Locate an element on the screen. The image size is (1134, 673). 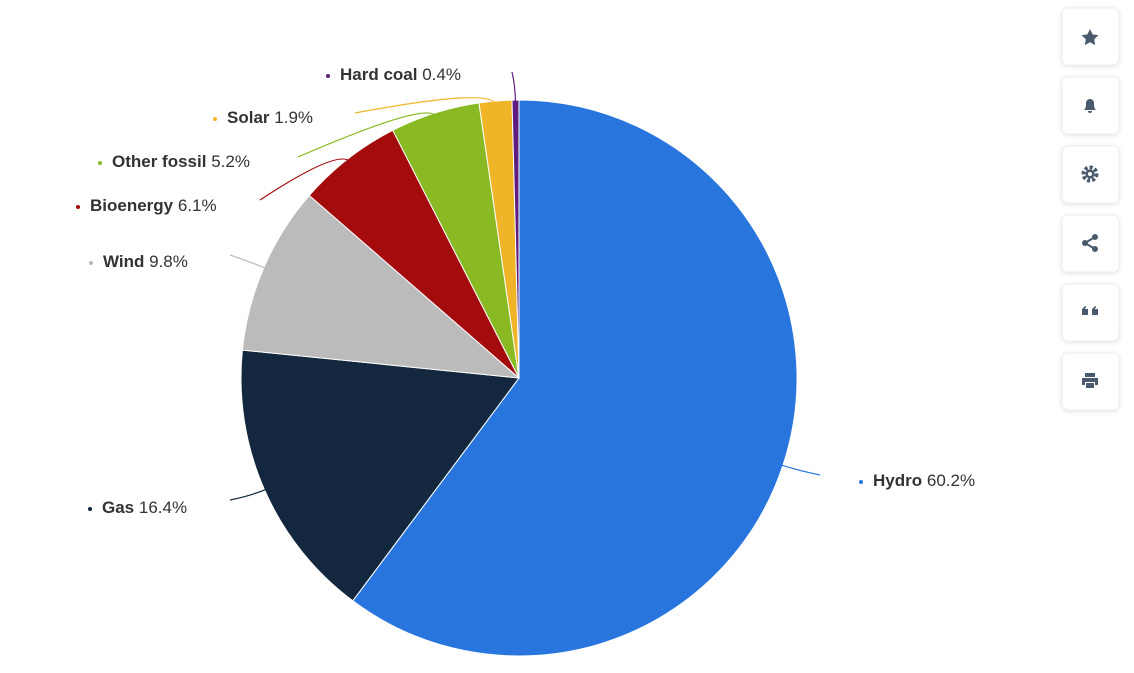
data-label: Bioenergy 6.1% is located at coordinates (153, 205).